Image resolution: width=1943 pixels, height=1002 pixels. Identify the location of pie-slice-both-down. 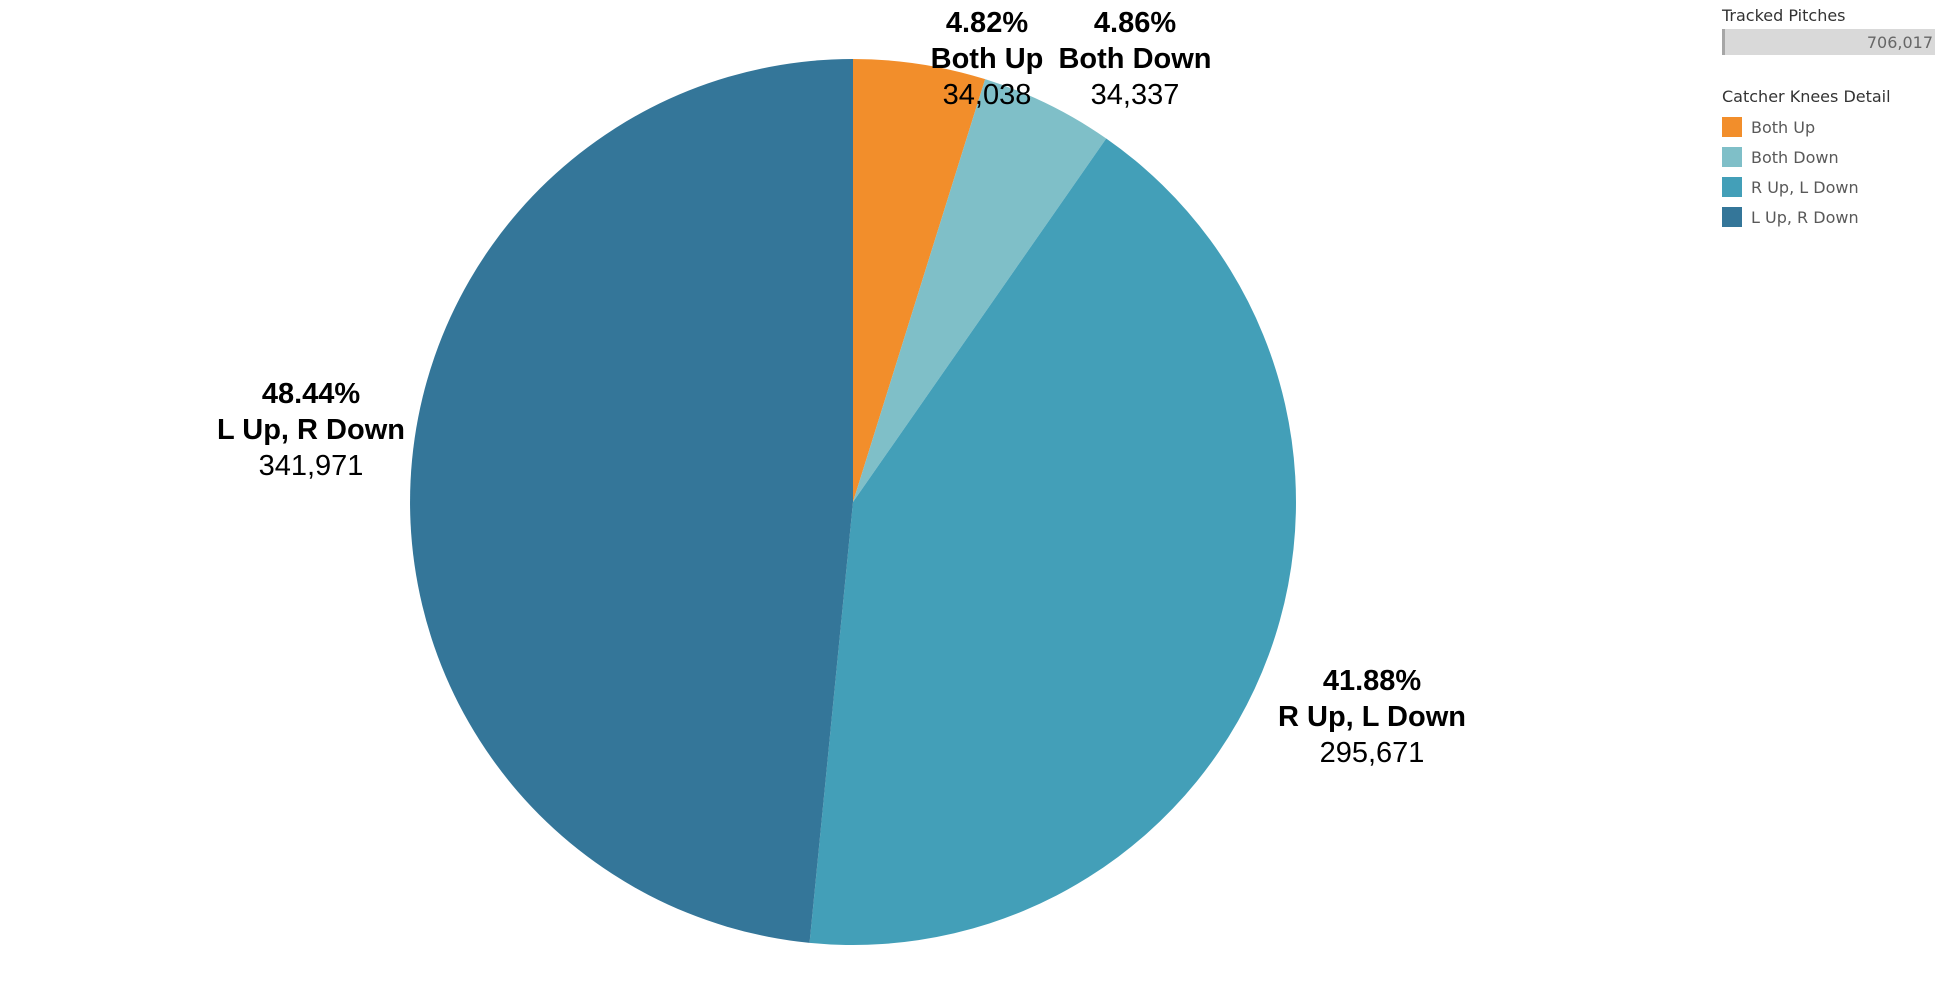
(980, 291).